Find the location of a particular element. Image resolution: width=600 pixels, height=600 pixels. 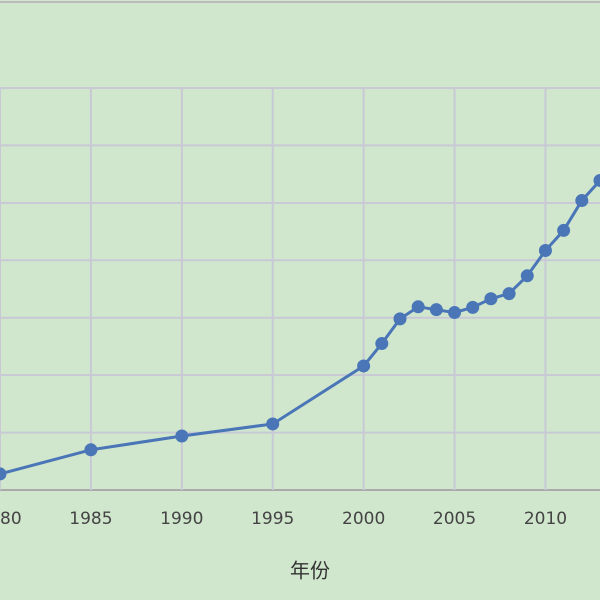

x-tick-label: 1995 is located at coordinates (272, 519).